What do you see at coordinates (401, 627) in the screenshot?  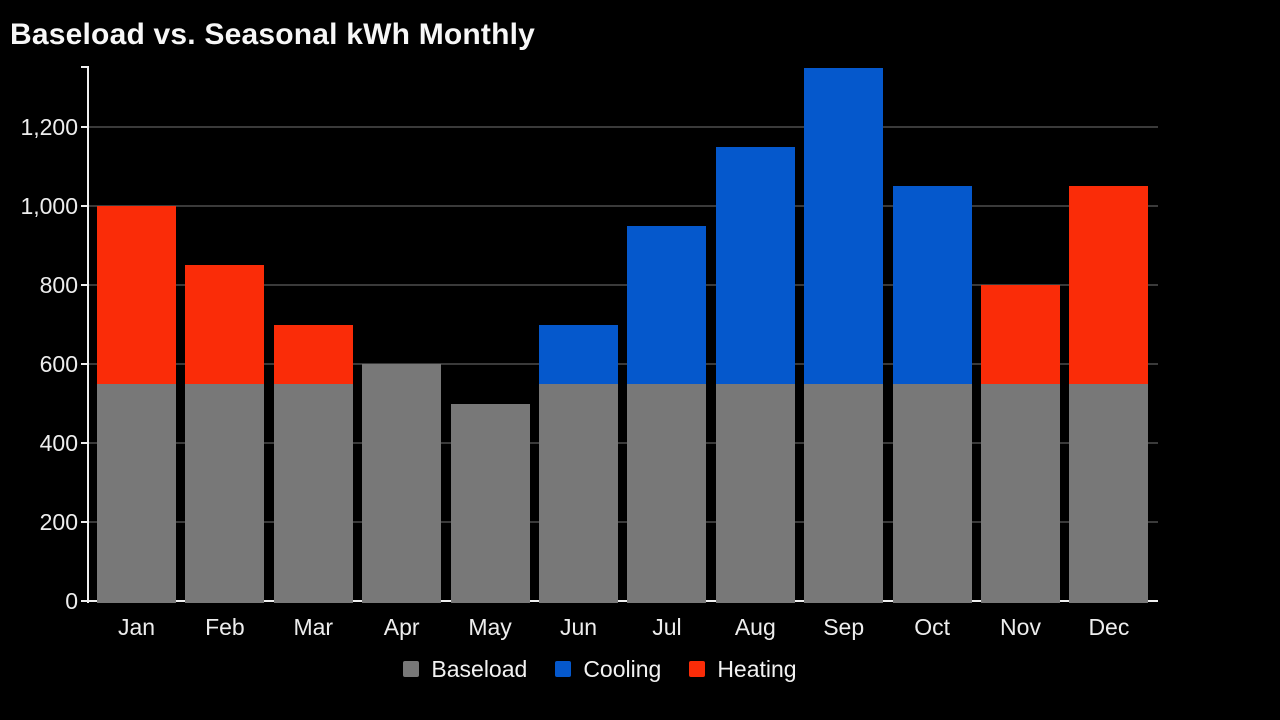 I see `x-axis-label-apr: Apr` at bounding box center [401, 627].